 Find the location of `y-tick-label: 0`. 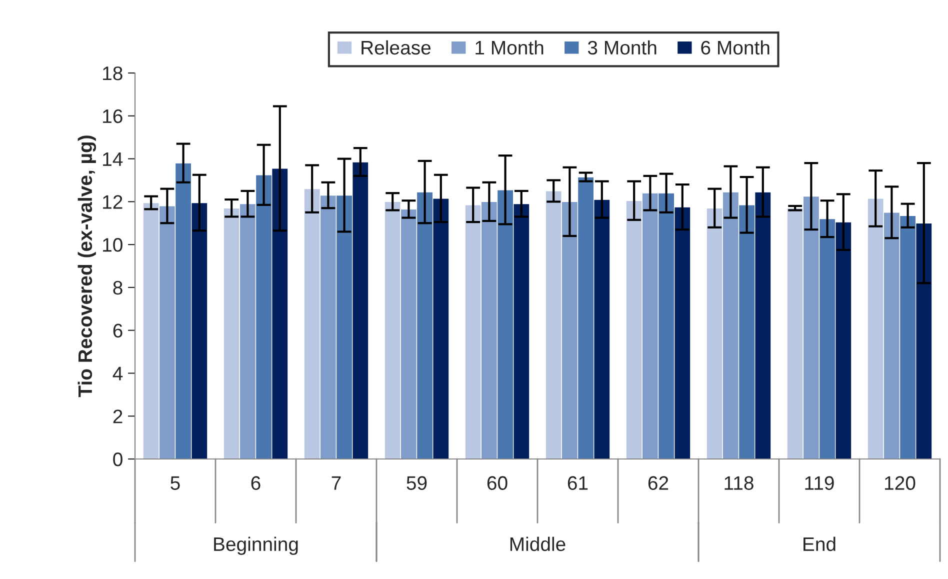

y-tick-label: 0 is located at coordinates (117, 459).